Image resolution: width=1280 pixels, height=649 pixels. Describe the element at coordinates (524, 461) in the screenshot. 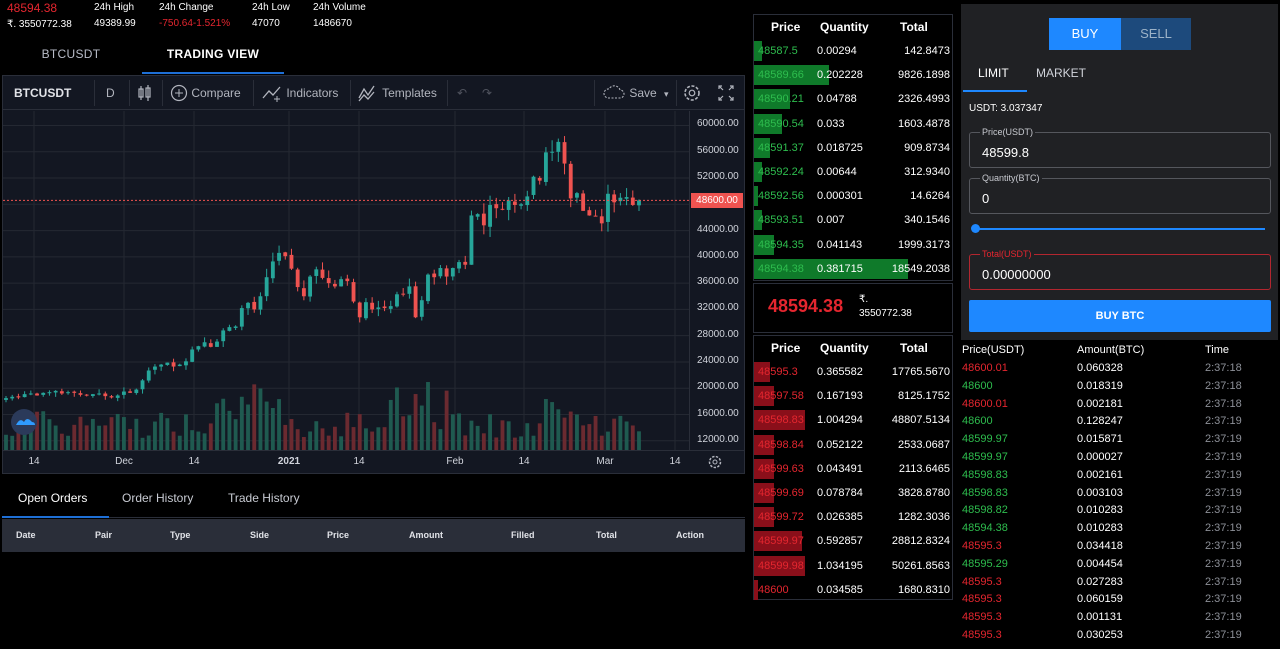

I see `time-tick-label: 14` at that location.